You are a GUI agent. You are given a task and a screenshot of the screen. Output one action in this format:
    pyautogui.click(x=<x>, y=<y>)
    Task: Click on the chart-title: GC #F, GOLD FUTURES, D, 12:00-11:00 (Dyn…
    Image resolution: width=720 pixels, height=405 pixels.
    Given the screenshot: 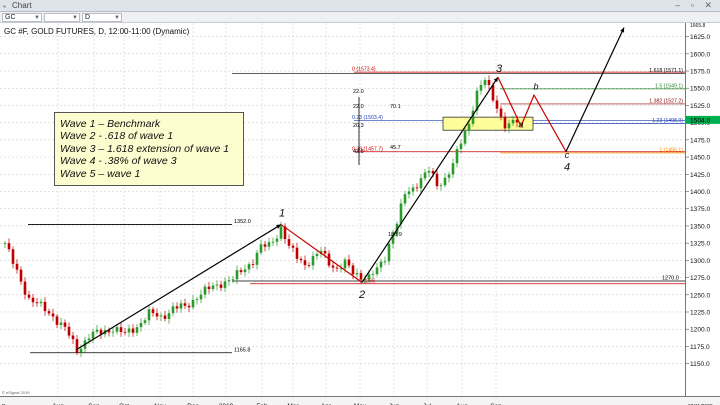 What is the action you would take?
    pyautogui.click(x=97, y=31)
    